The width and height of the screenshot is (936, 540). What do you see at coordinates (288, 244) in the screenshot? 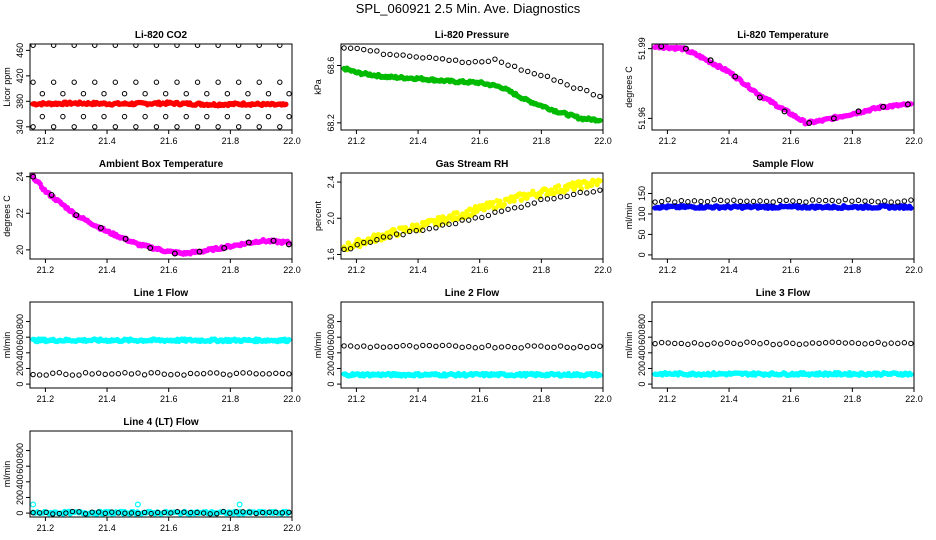
I see `box_temp_black-point` at bounding box center [288, 244].